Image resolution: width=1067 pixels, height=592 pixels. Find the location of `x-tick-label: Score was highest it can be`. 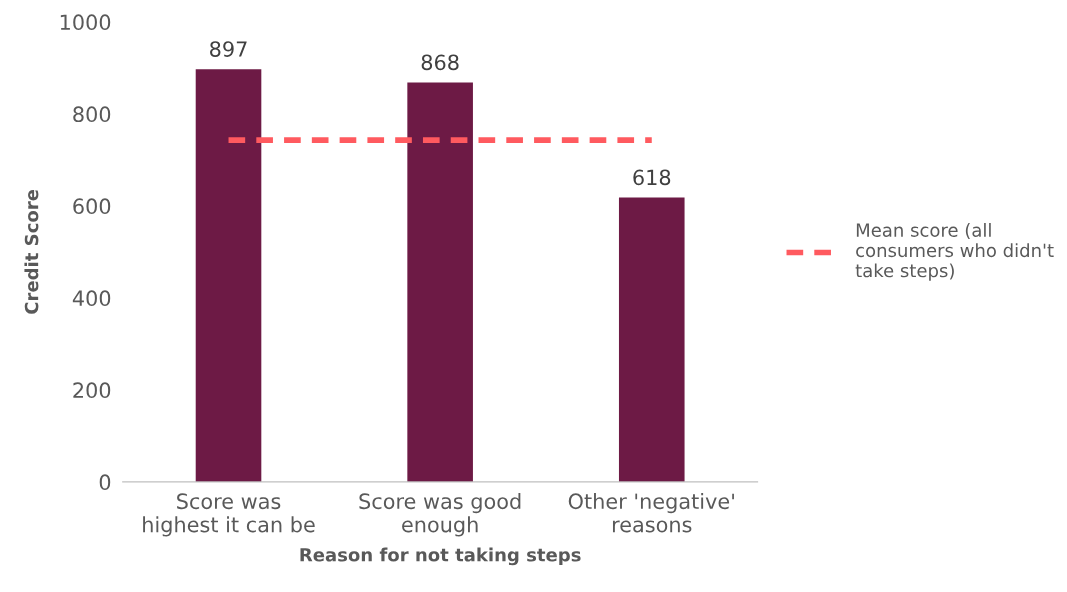

x-tick-label: Score was highest it can be is located at coordinates (229, 515).